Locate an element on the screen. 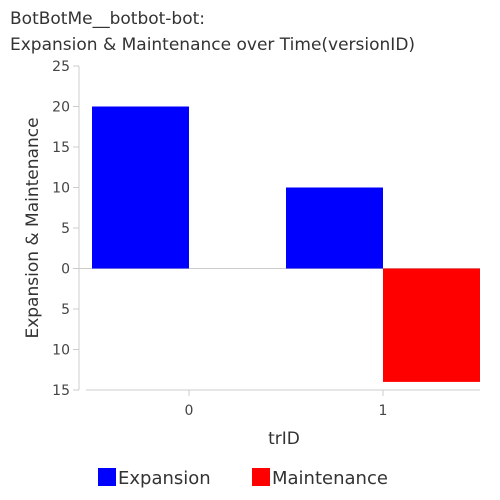  y-tick-label: 20 is located at coordinates (61, 108).